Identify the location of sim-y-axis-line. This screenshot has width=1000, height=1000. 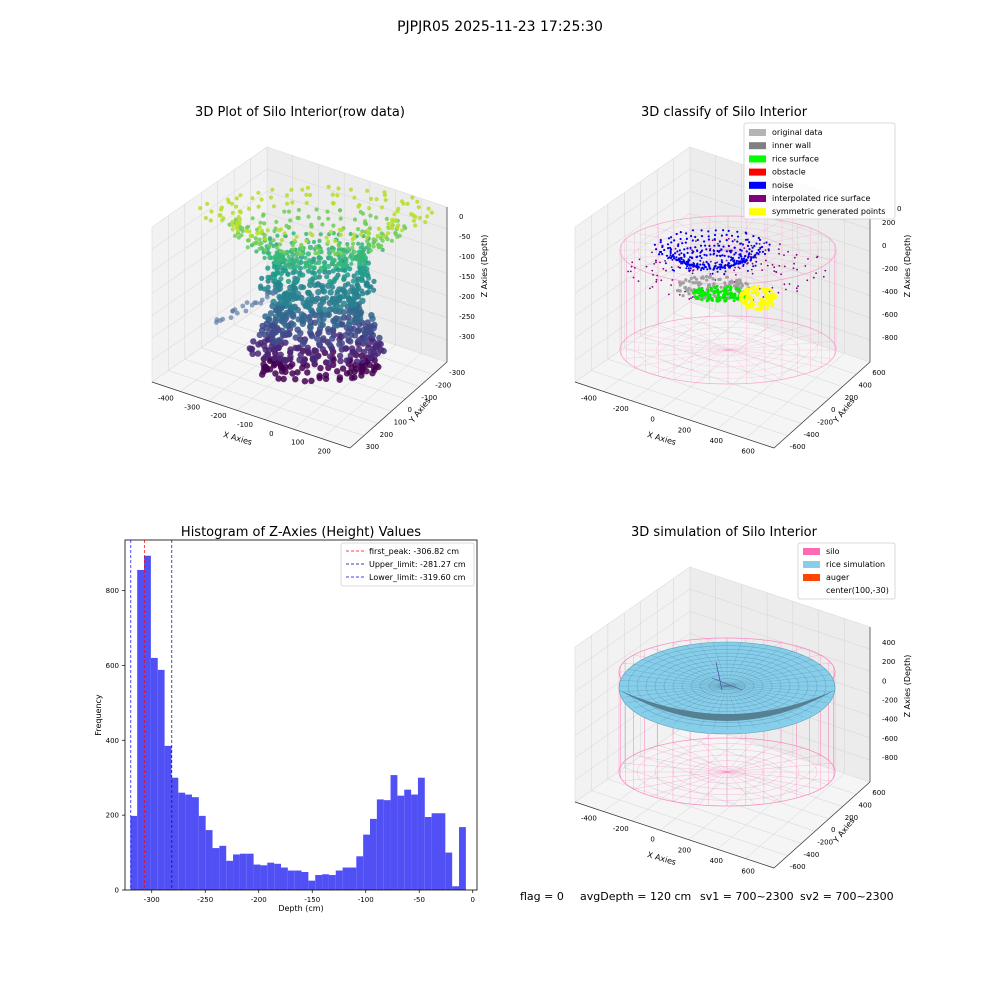
(822, 825).